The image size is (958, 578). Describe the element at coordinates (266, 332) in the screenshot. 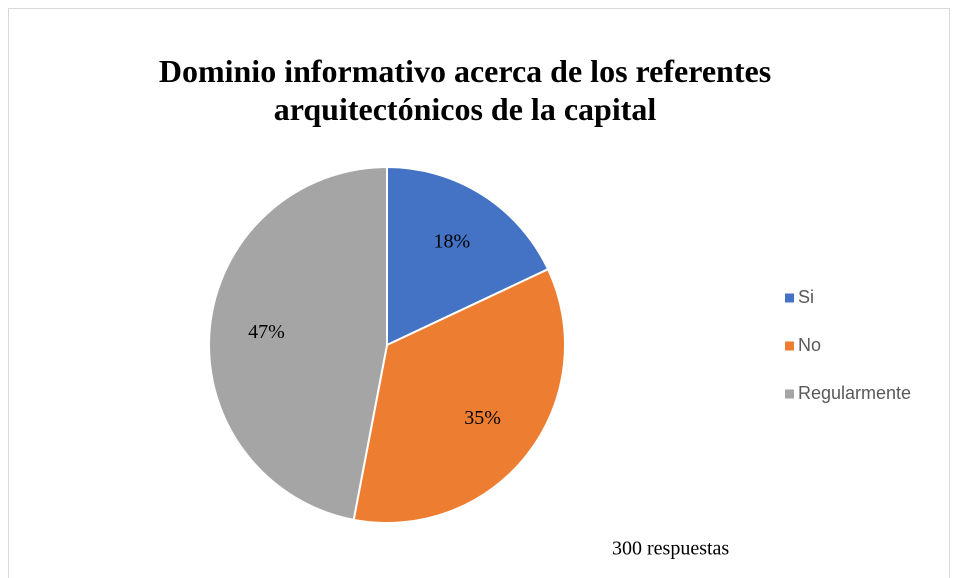

I see `data-label: 47%` at that location.